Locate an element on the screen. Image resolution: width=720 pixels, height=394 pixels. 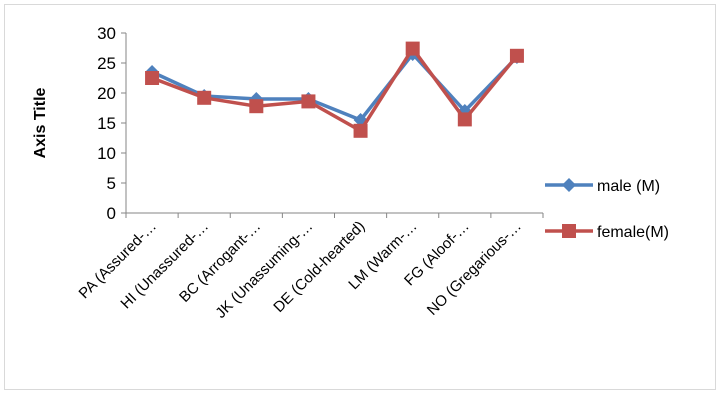
x-tick-label: DE (Cold-hearted) is located at coordinates (319, 267).